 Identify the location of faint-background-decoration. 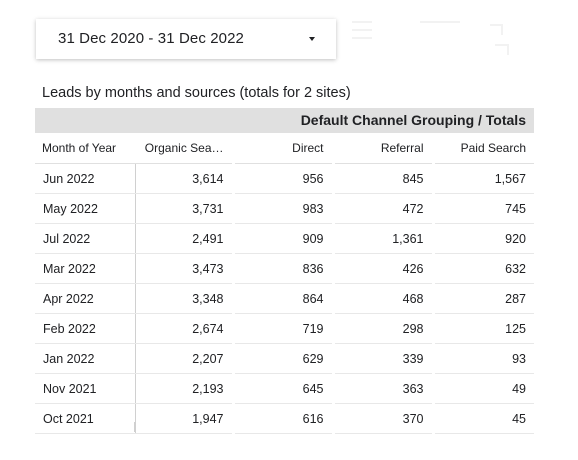
(430, 38).